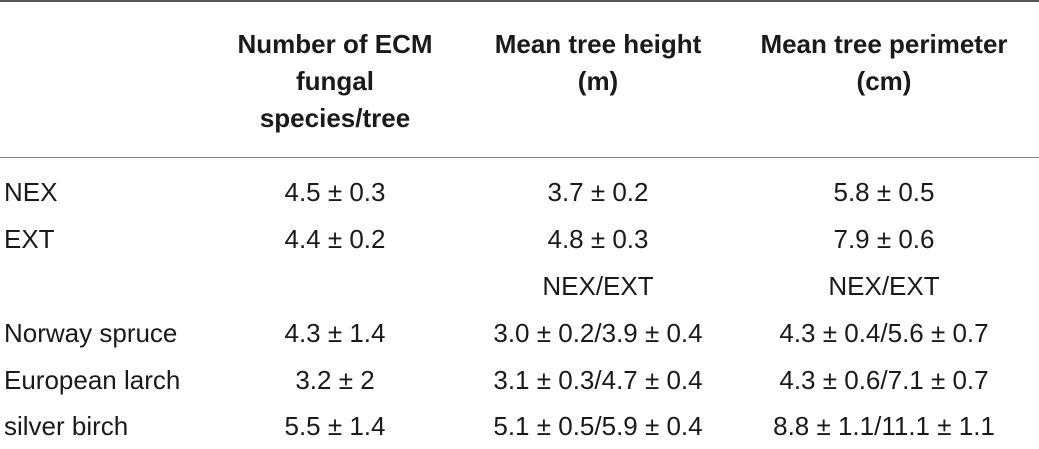 Image resolution: width=1039 pixels, height=449 pixels. What do you see at coordinates (519, 286) in the screenshot?
I see `table-row-subheader: NEX/EXT NEX/EXT` at bounding box center [519, 286].